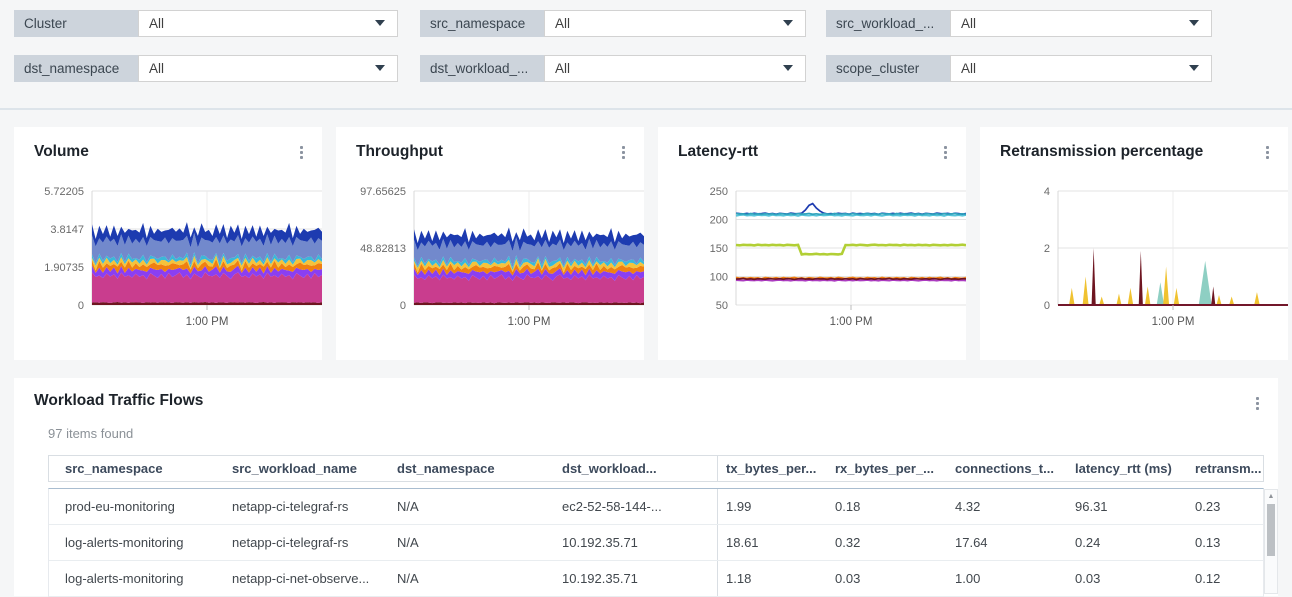  What do you see at coordinates (157, 23) in the screenshot?
I see `filter-cluster-value: All` at bounding box center [157, 23].